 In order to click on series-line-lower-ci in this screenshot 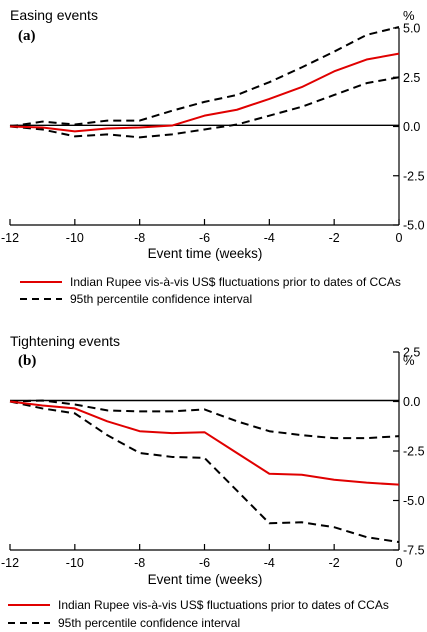, I will do `click(204, 107)`.